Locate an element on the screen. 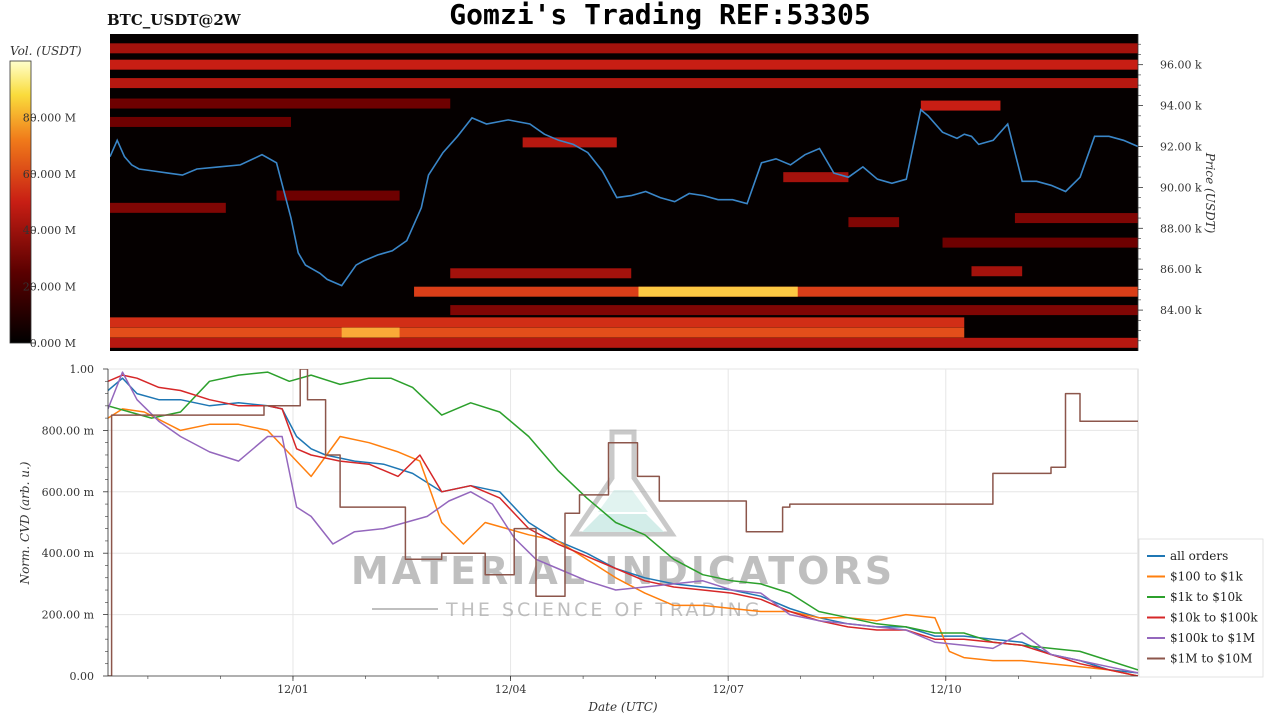 This screenshot has height=720, width=1280. colorbar-label: Vol. (USDT) is located at coordinates (46, 51).